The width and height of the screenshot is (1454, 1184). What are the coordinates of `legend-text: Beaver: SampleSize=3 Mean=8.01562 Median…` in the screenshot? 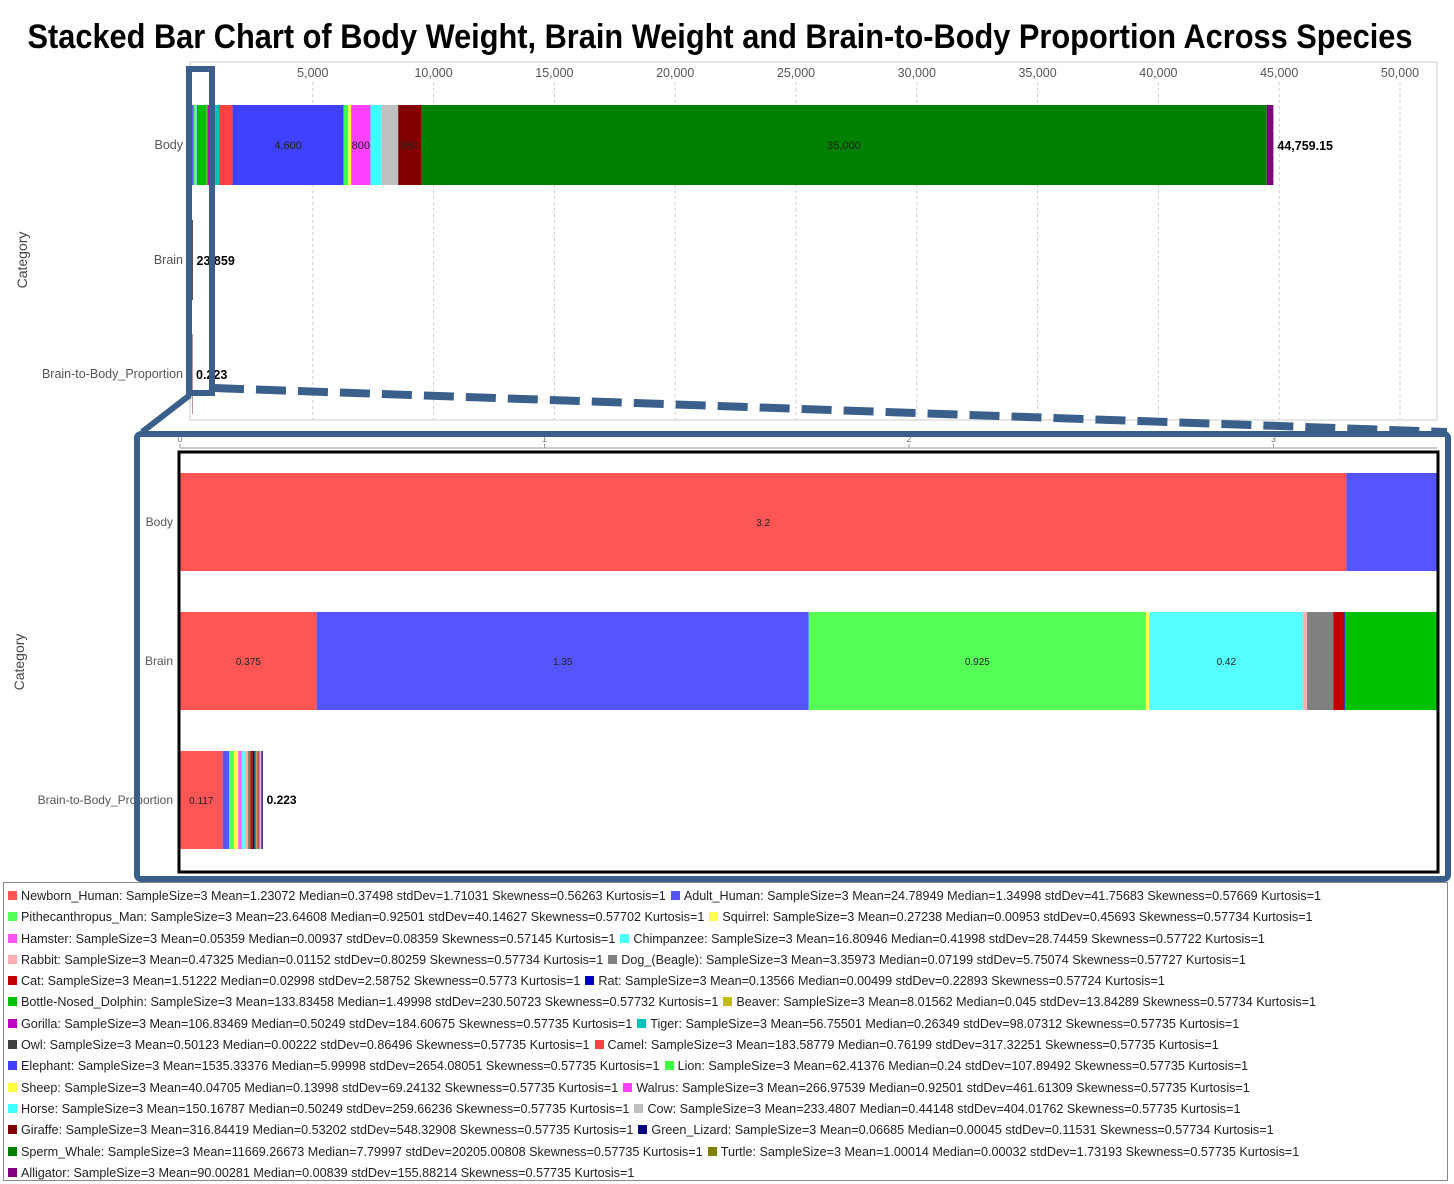 It's located at (1026, 1002).